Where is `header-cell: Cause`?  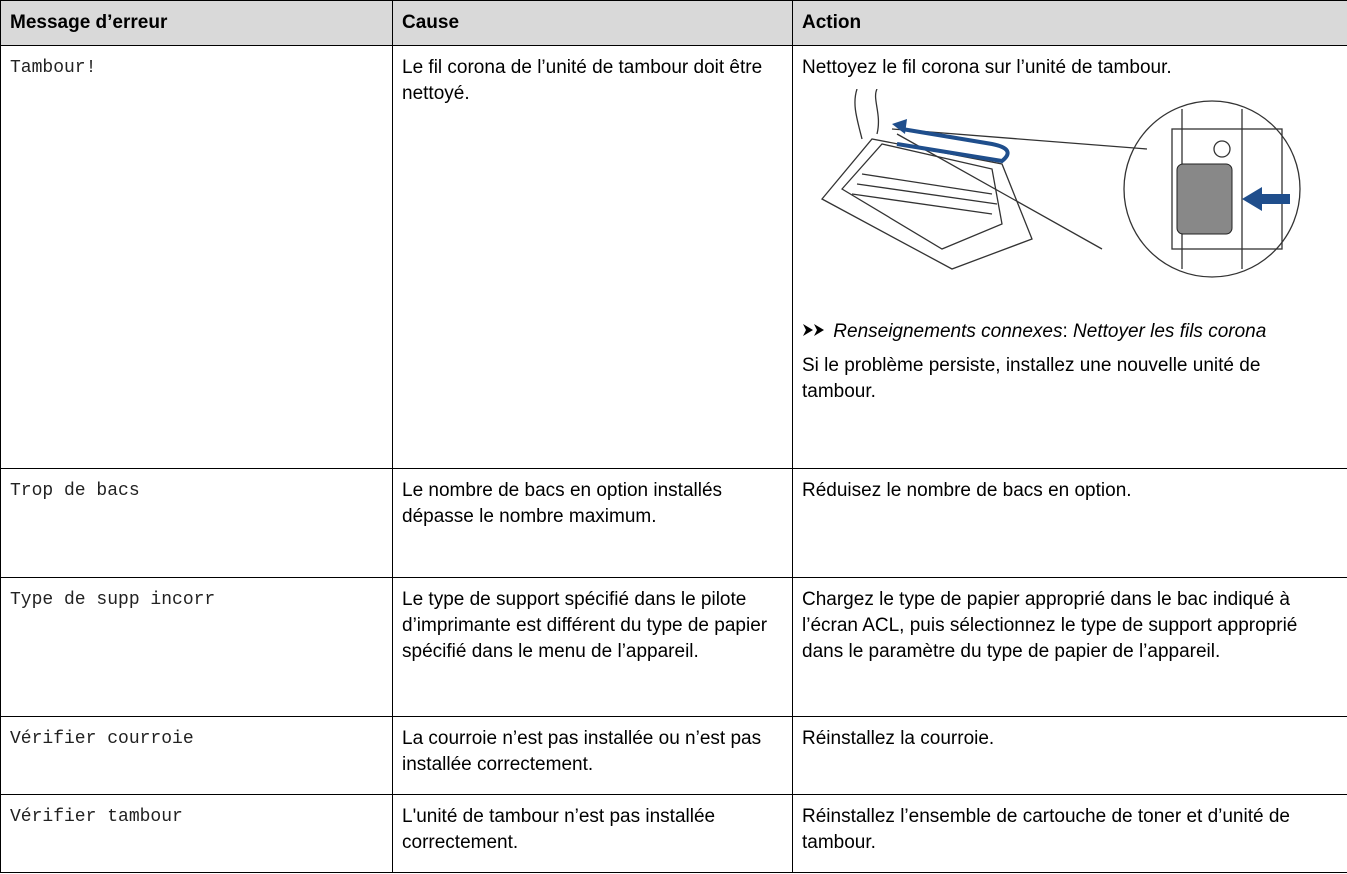 header-cell: Cause is located at coordinates (592, 23).